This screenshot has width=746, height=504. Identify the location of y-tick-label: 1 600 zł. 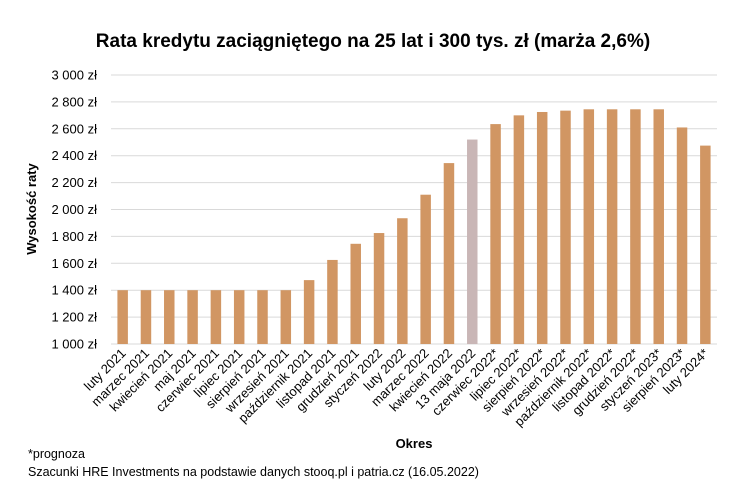
(74, 263).